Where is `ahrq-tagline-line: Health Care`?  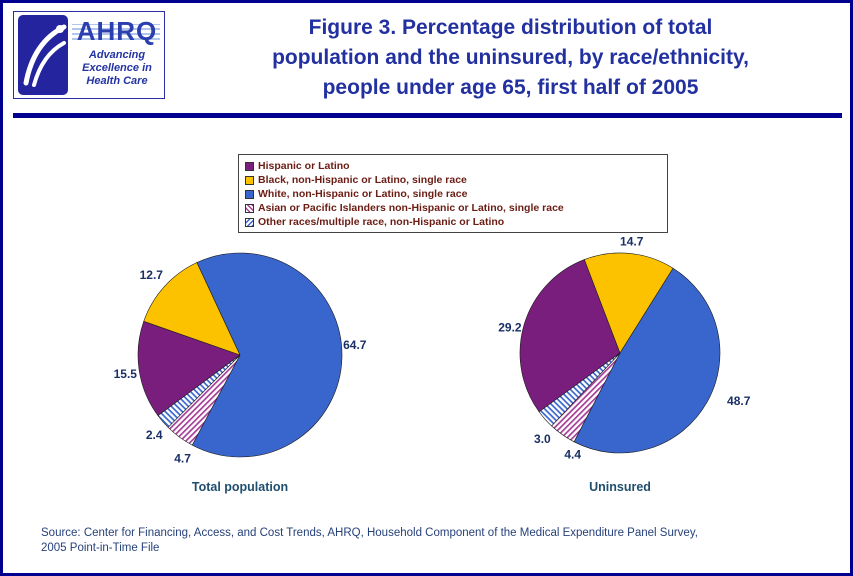 ahrq-tagline-line: Health Care is located at coordinates (117, 81).